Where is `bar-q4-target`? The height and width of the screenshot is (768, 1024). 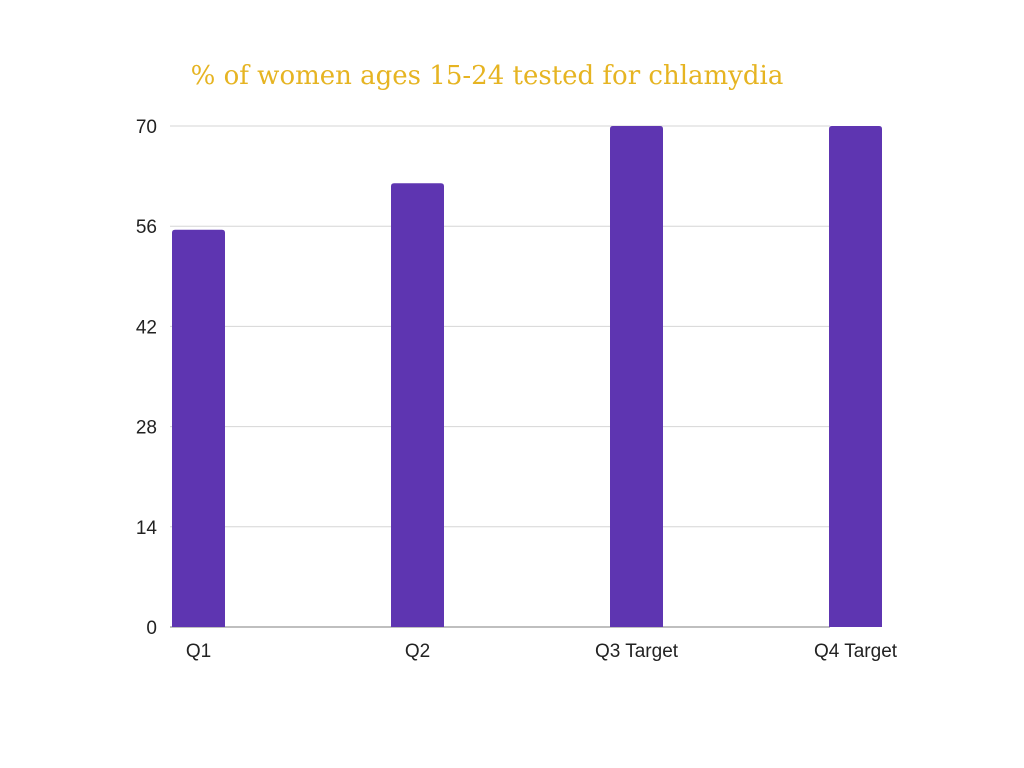 bar-q4-target is located at coordinates (855, 376).